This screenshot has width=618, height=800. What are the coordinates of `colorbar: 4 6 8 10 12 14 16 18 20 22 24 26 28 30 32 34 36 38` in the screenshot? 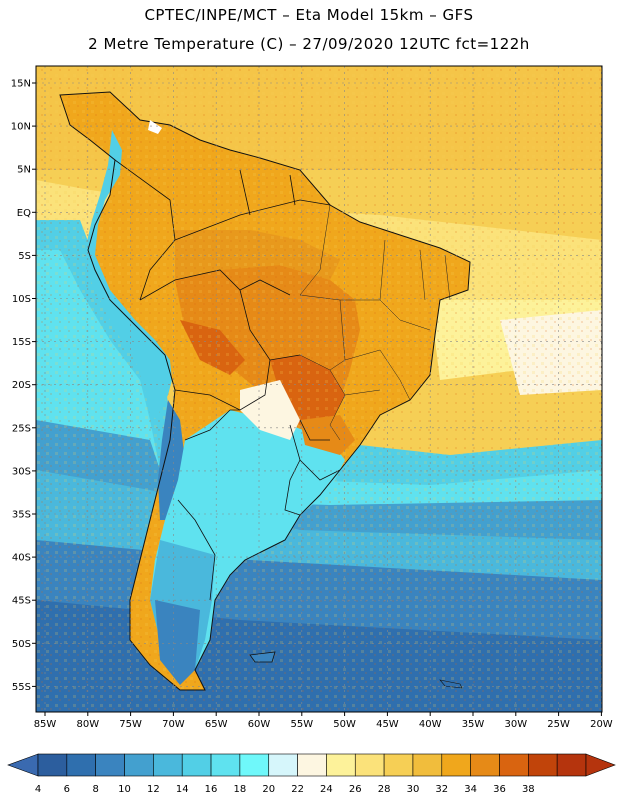 It's located at (311, 774).